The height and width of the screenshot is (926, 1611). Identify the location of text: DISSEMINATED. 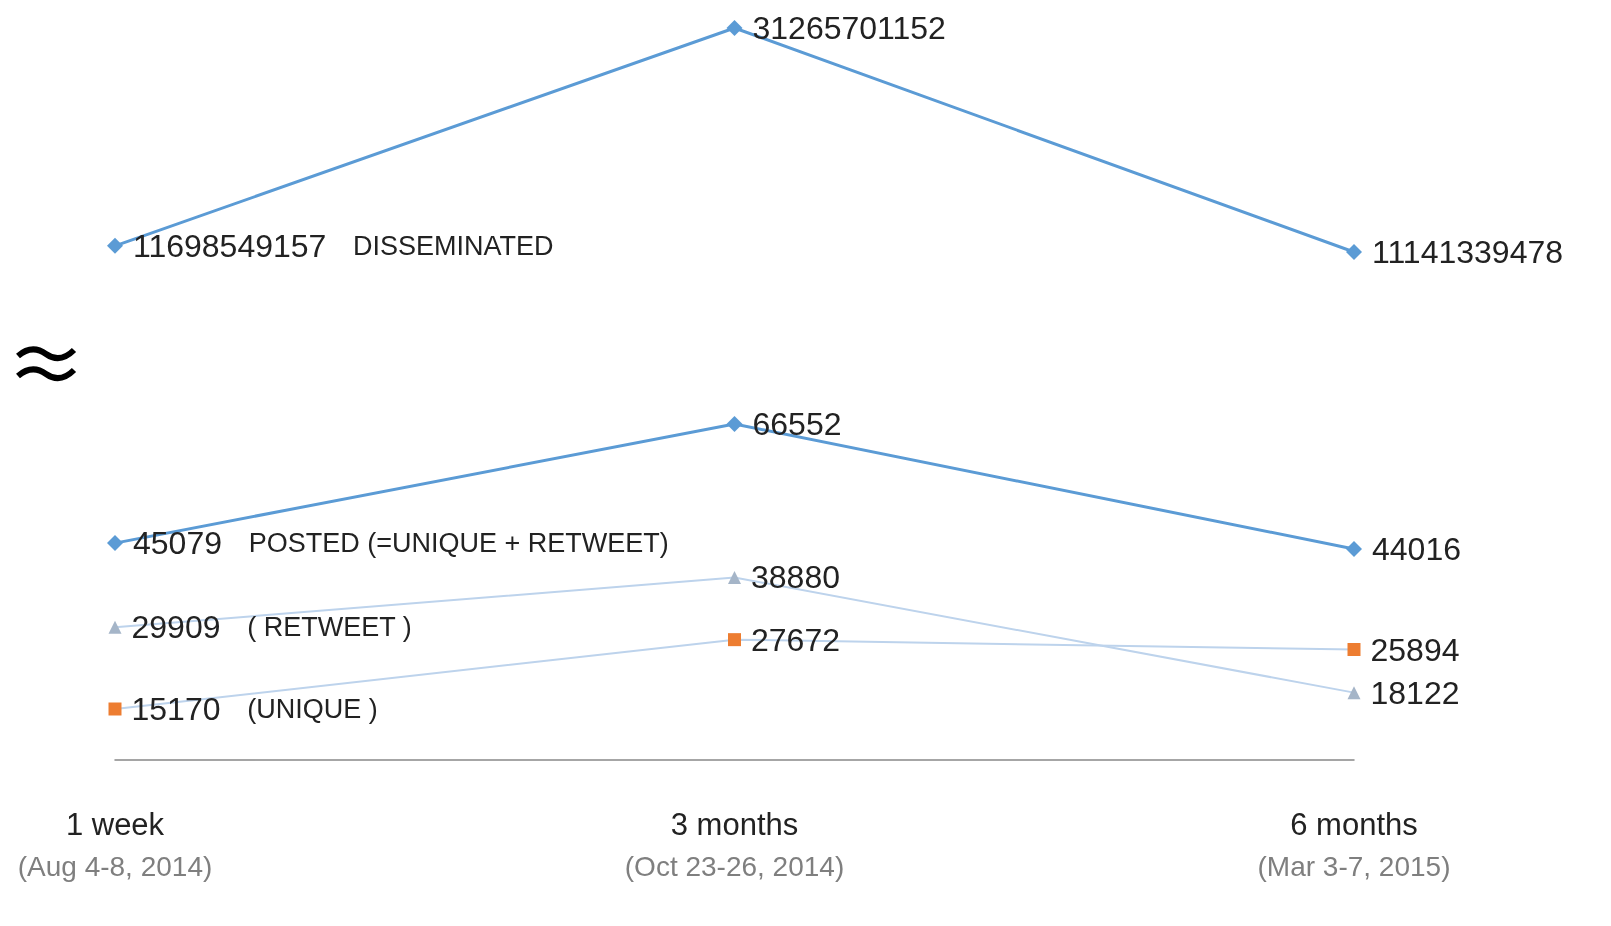
(453, 245).